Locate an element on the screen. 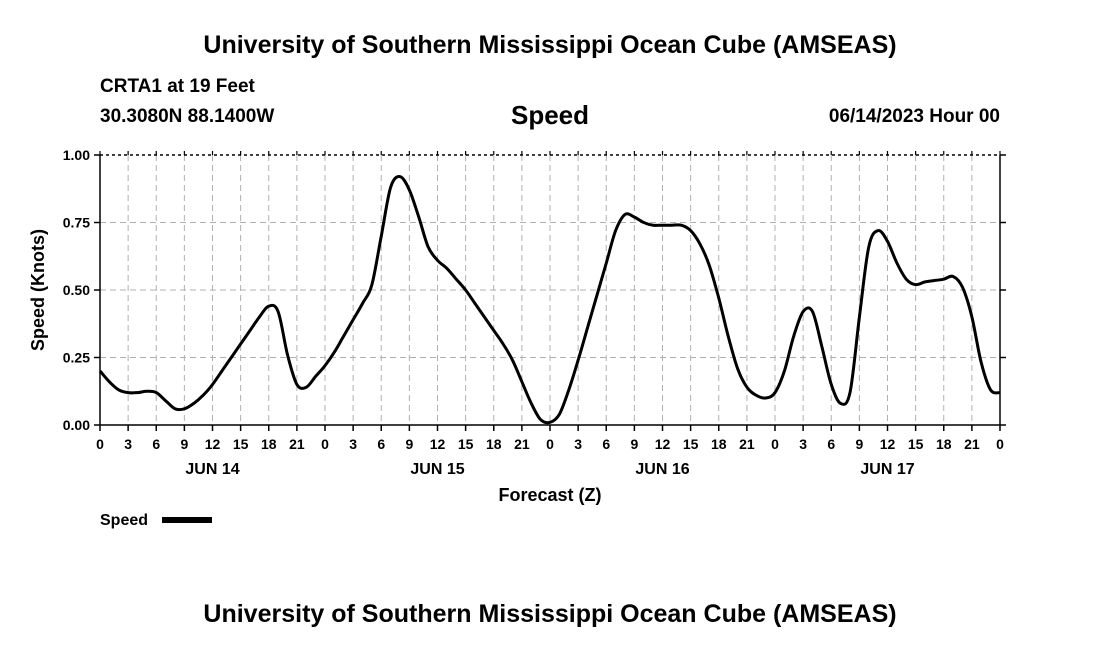  legend-label: Speed is located at coordinates (124, 520).